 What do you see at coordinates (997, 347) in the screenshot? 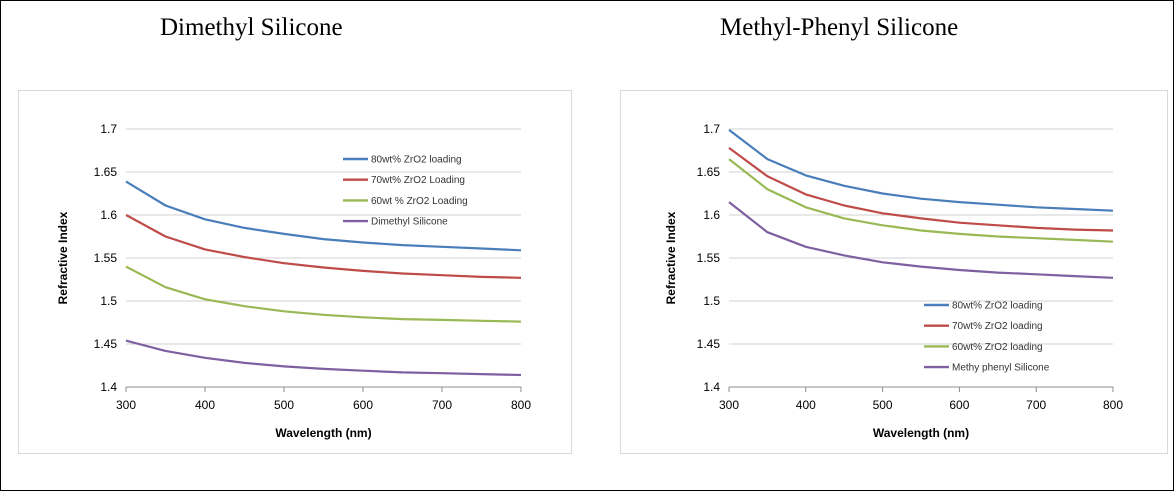
I see `legend-label: 60wt% ZrO2 loading` at bounding box center [997, 347].